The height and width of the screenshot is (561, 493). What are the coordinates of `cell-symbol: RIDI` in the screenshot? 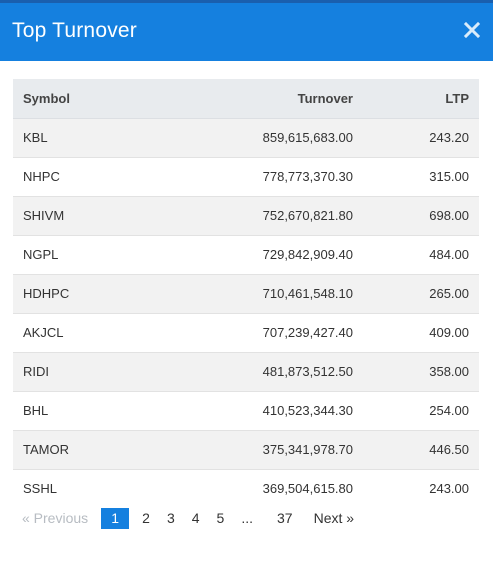 It's located at (93, 372).